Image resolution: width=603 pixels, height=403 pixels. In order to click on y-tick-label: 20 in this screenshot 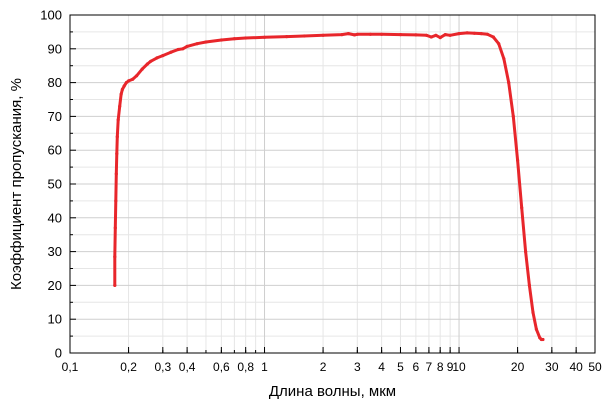, I will do `click(55, 285)`.